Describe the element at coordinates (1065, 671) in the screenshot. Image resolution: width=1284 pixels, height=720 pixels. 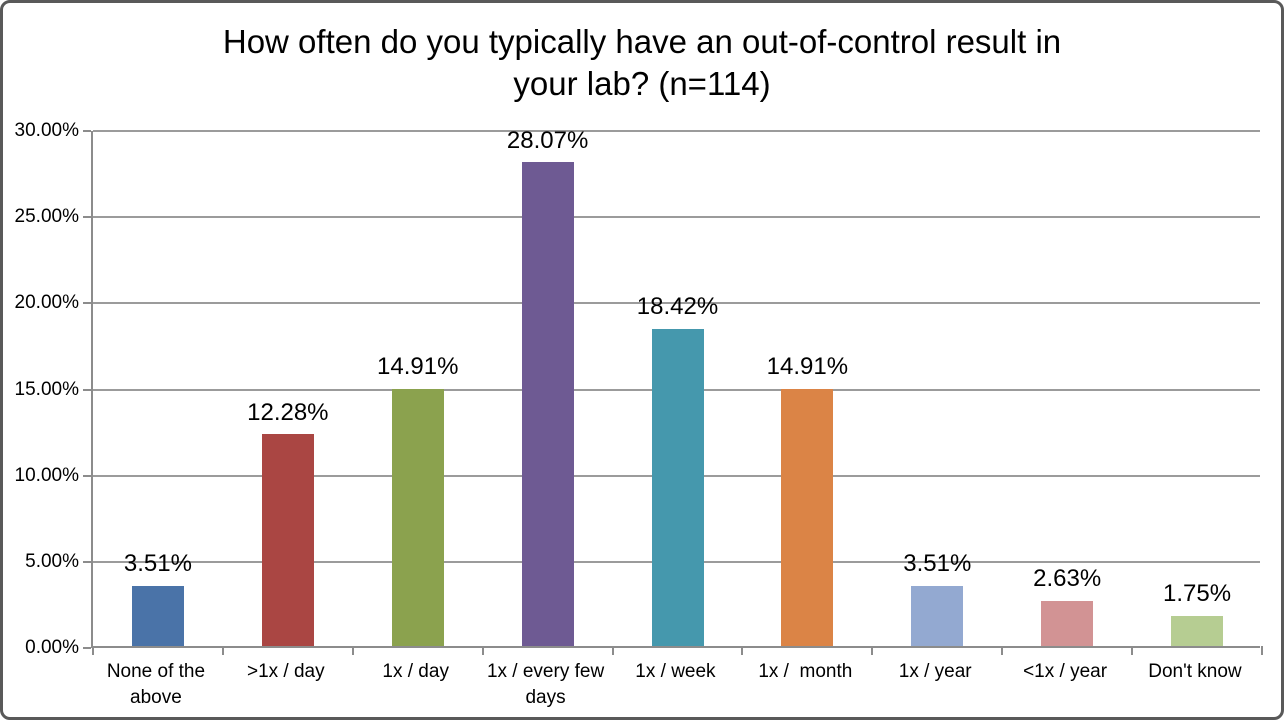
I see `x-category-label: <1x / year` at that location.